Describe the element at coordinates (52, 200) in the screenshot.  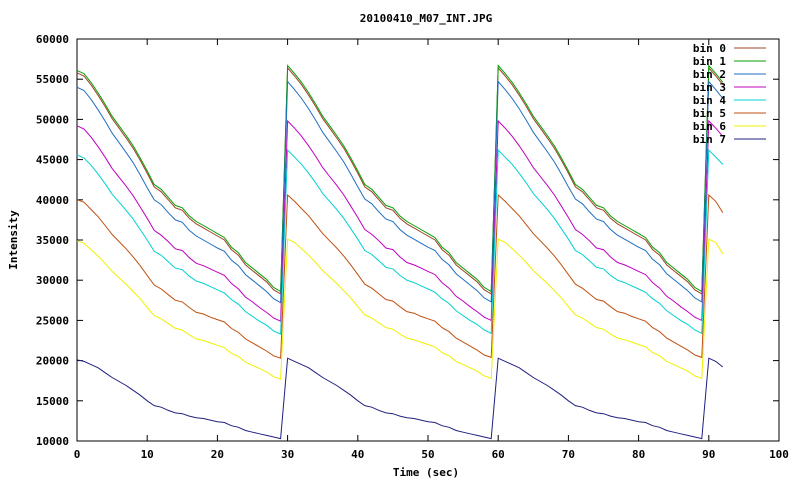
I see `y-tick-label: 40000` at that location.